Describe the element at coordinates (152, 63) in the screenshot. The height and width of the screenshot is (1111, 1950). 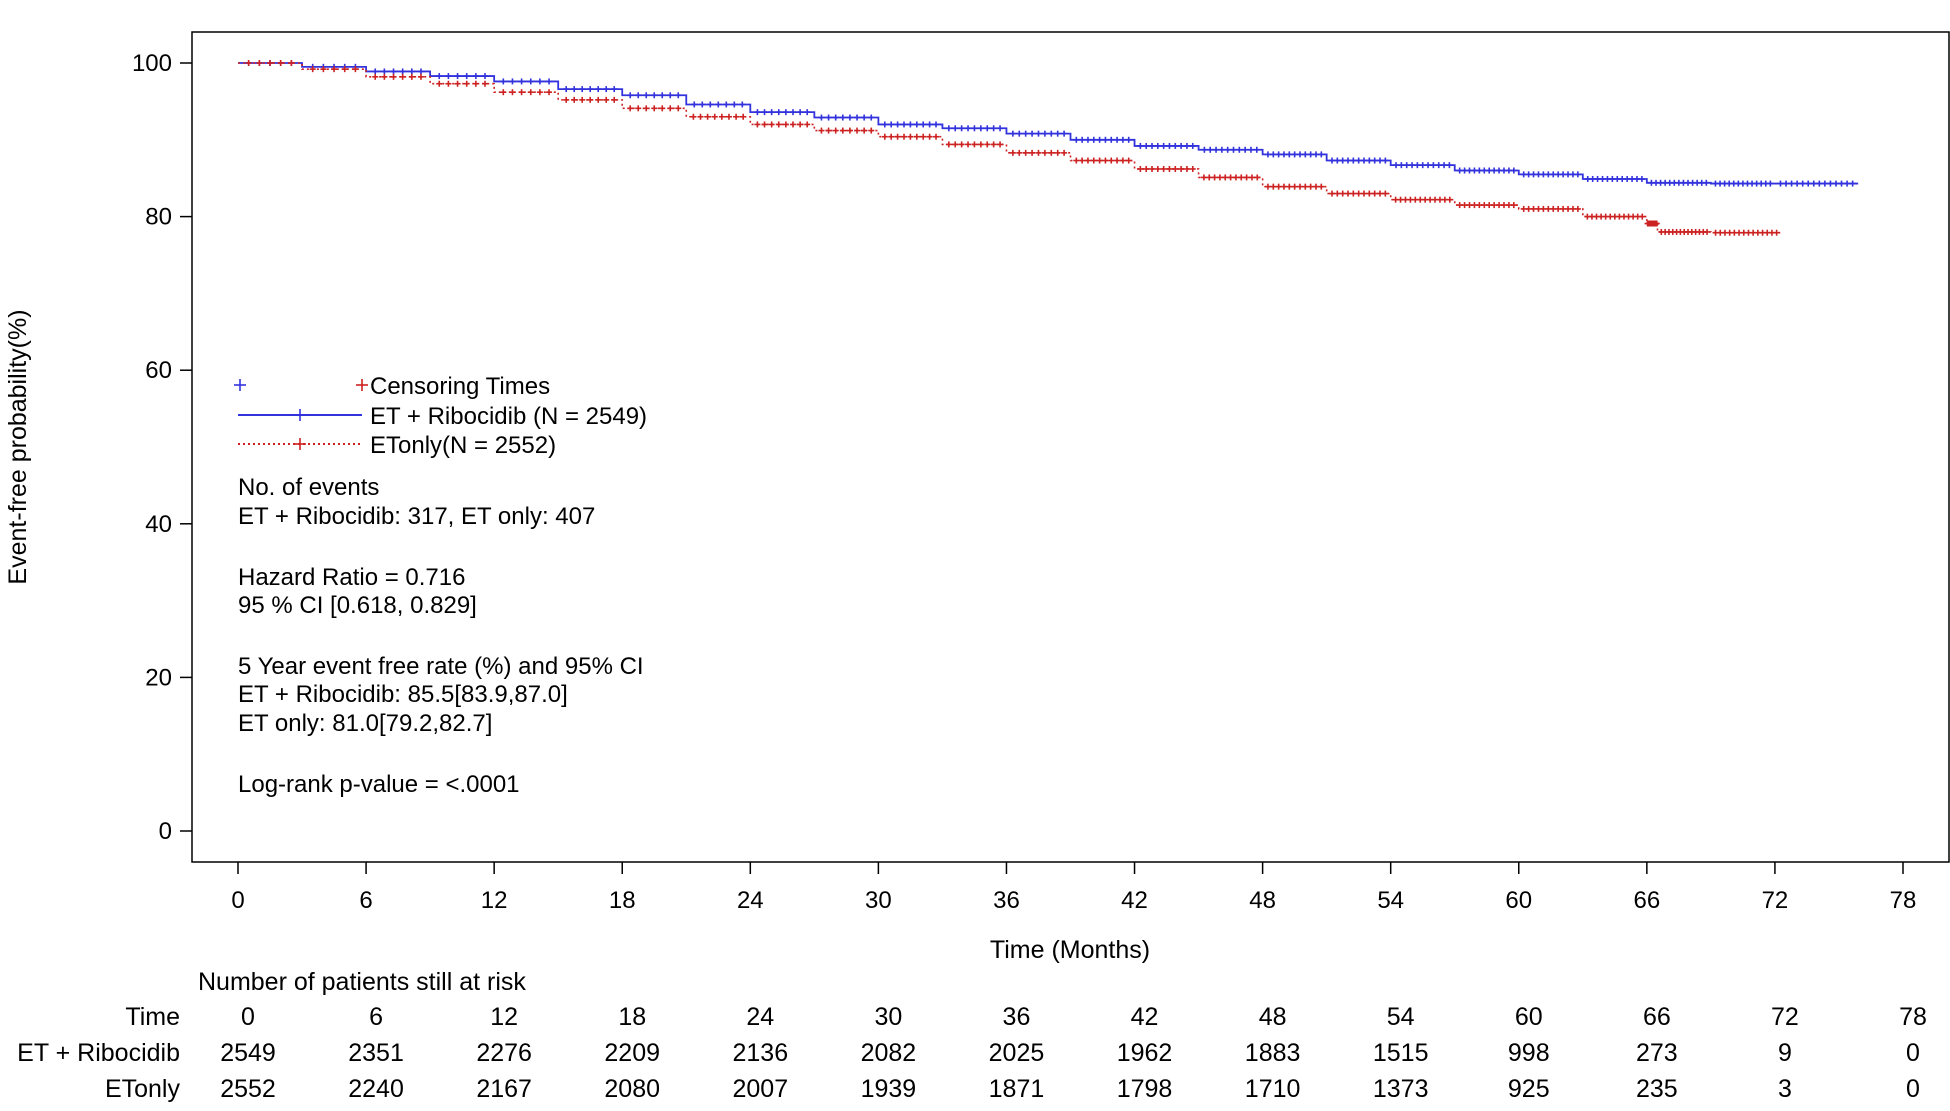
I see `y-tick-label: 100` at that location.